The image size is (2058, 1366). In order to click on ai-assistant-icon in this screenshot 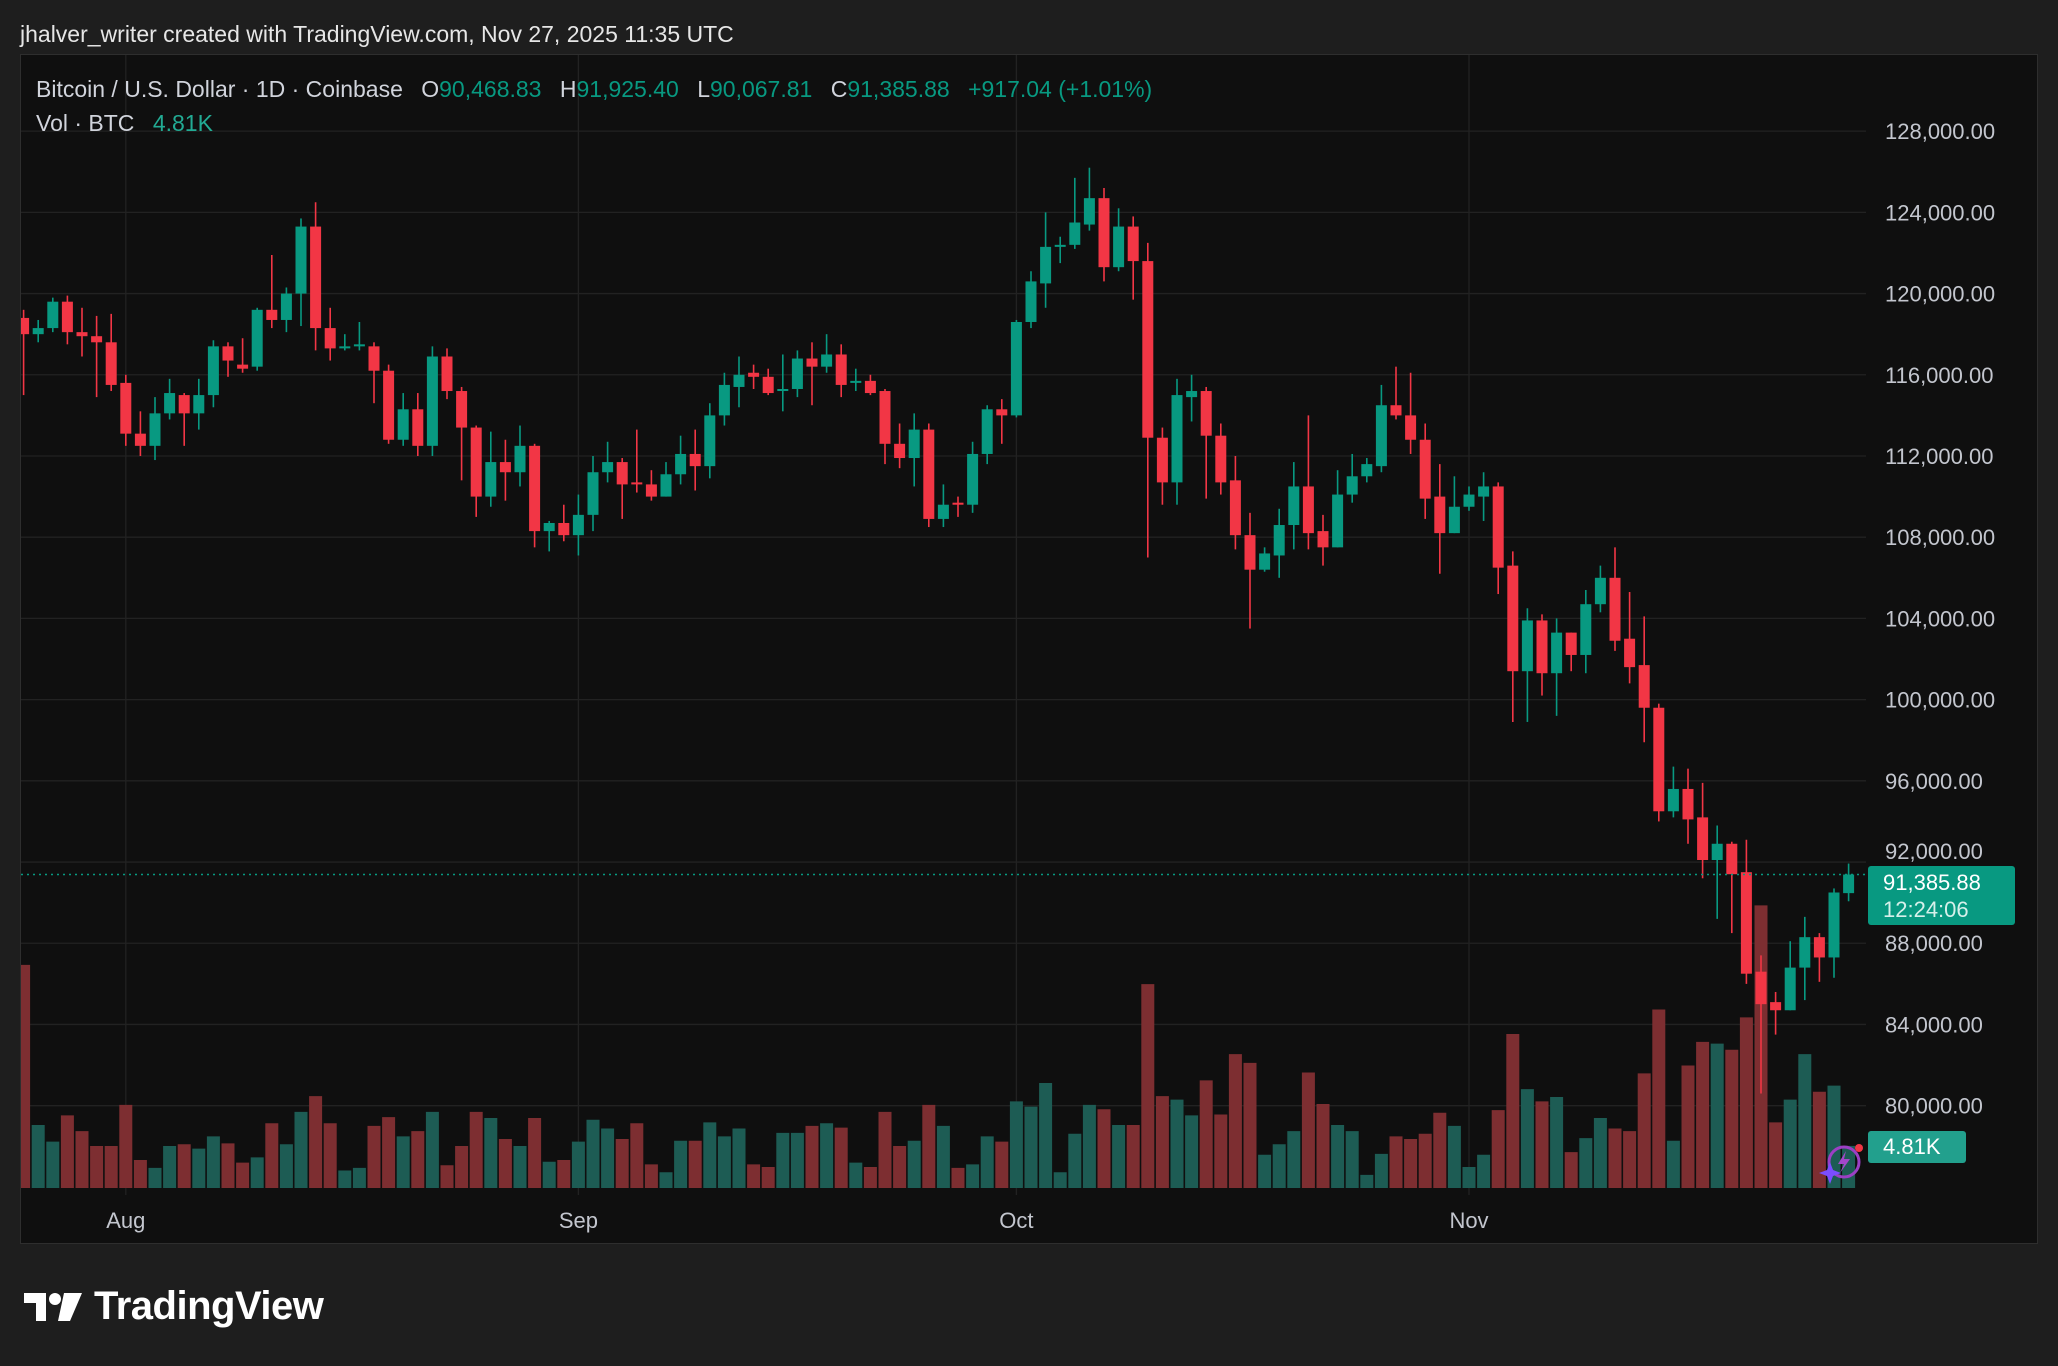, I will do `click(1841, 1165)`.